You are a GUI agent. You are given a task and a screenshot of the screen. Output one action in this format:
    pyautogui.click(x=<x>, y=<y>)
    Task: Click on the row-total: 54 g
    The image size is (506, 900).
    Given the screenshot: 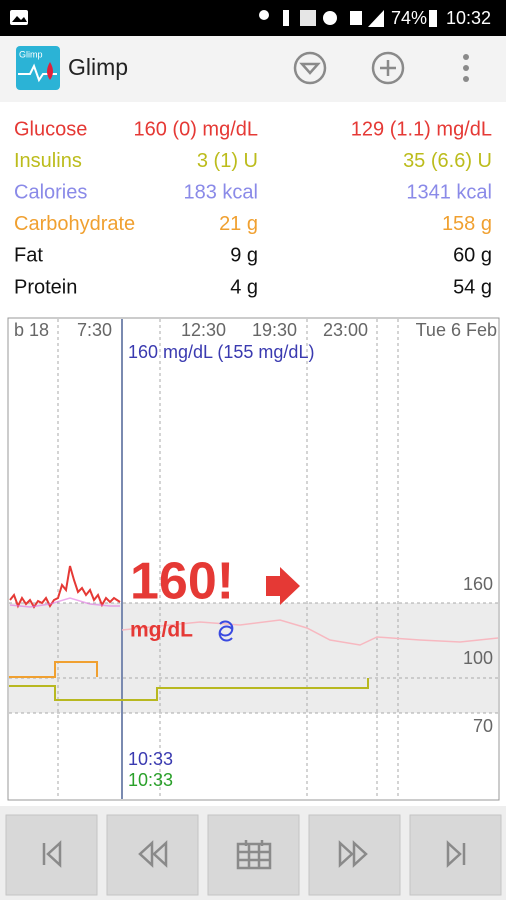 What is the action you would take?
    pyautogui.click(x=472, y=287)
    